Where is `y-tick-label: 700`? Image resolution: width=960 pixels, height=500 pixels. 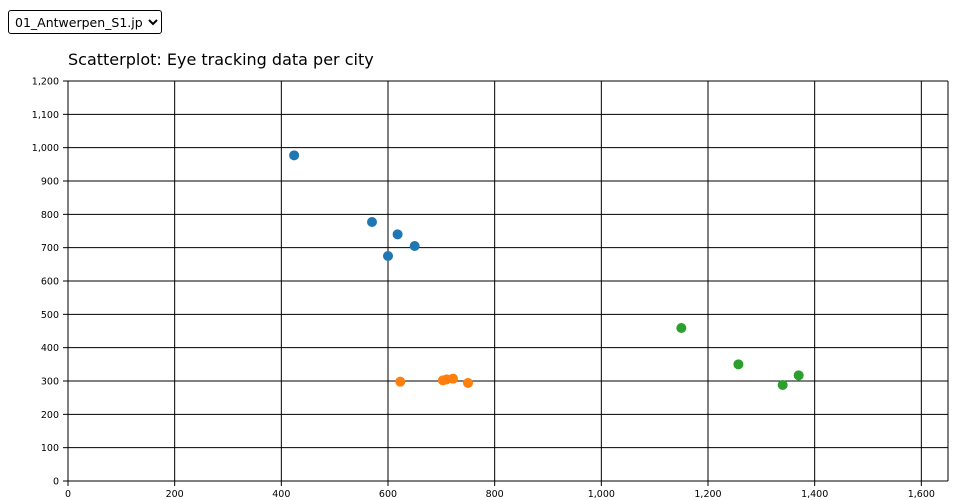
y-tick-label: 700 is located at coordinates (50, 248).